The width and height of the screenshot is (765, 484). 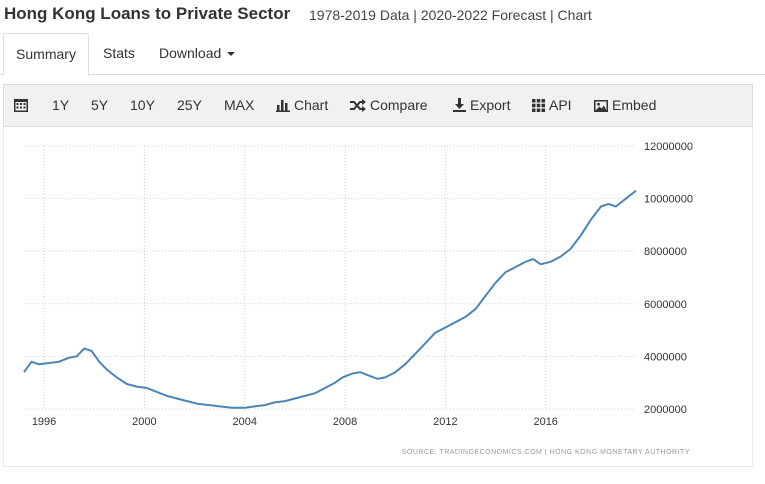 What do you see at coordinates (311, 105) in the screenshot?
I see `chart-type-label: Chart` at bounding box center [311, 105].